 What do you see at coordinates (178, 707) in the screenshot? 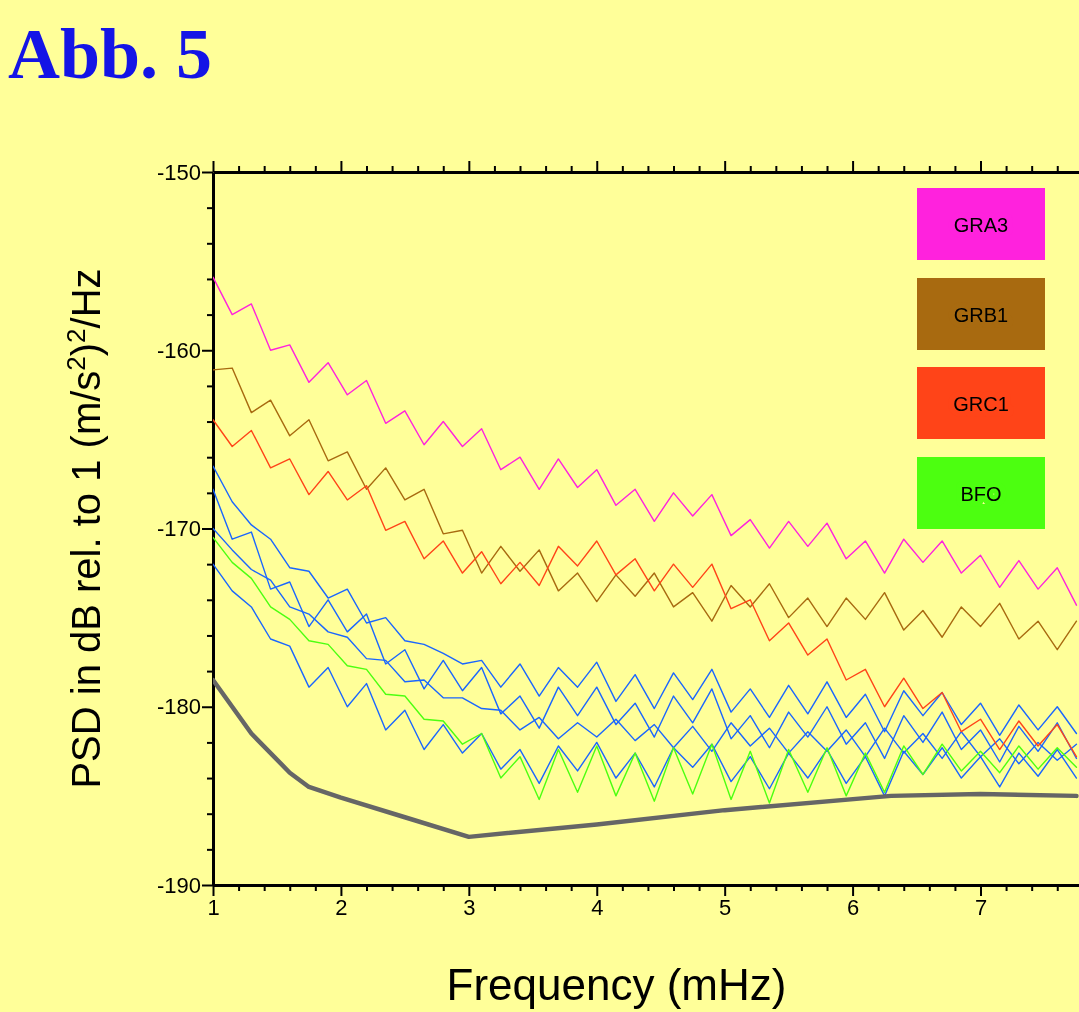
I see `y-tick-label: -180` at bounding box center [178, 707].